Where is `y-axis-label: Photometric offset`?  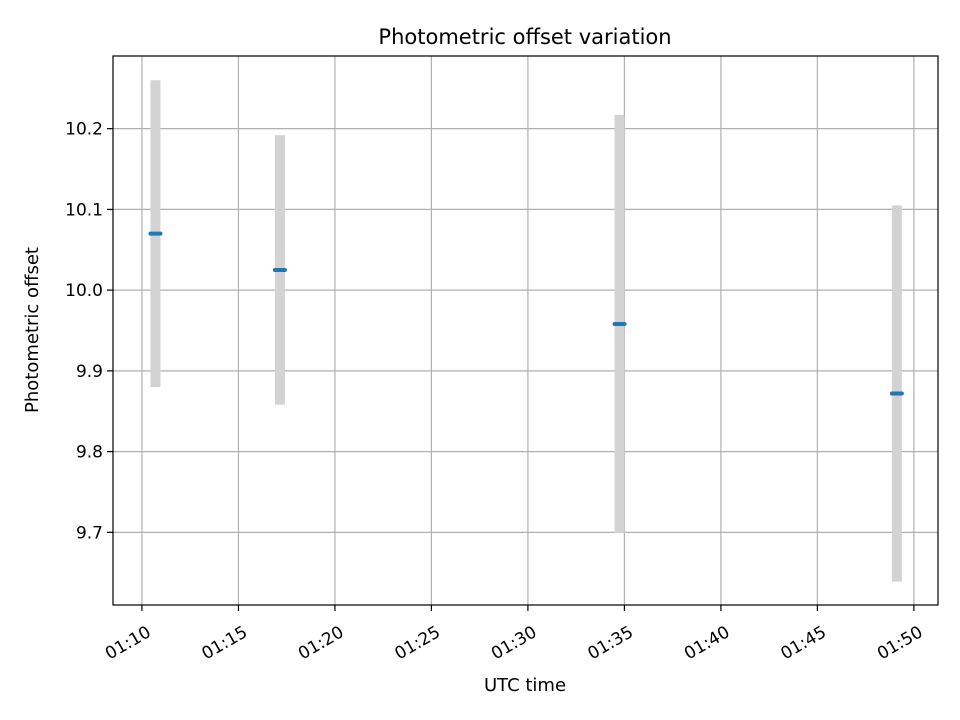 y-axis-label: Photometric offset is located at coordinates (32, 330).